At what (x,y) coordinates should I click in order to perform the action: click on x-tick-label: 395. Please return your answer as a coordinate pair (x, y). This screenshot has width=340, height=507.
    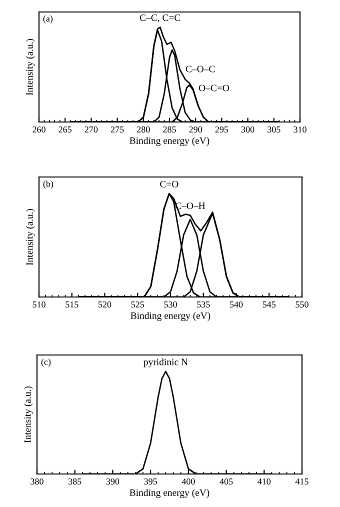
    Looking at the image, I should click on (150, 481).